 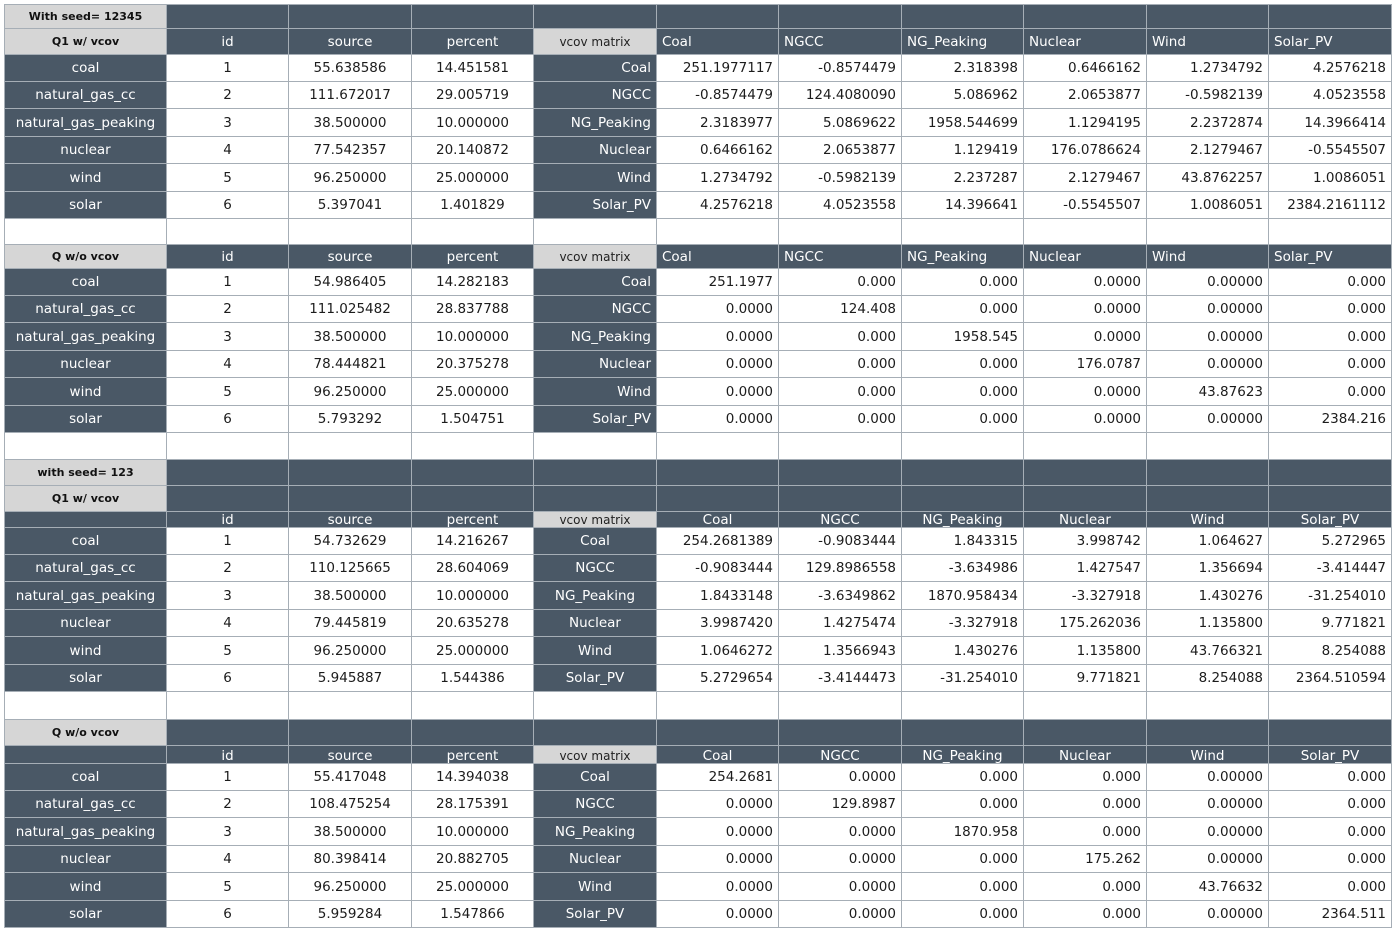 What do you see at coordinates (350, 256) in the screenshot?
I see `column-header: source` at bounding box center [350, 256].